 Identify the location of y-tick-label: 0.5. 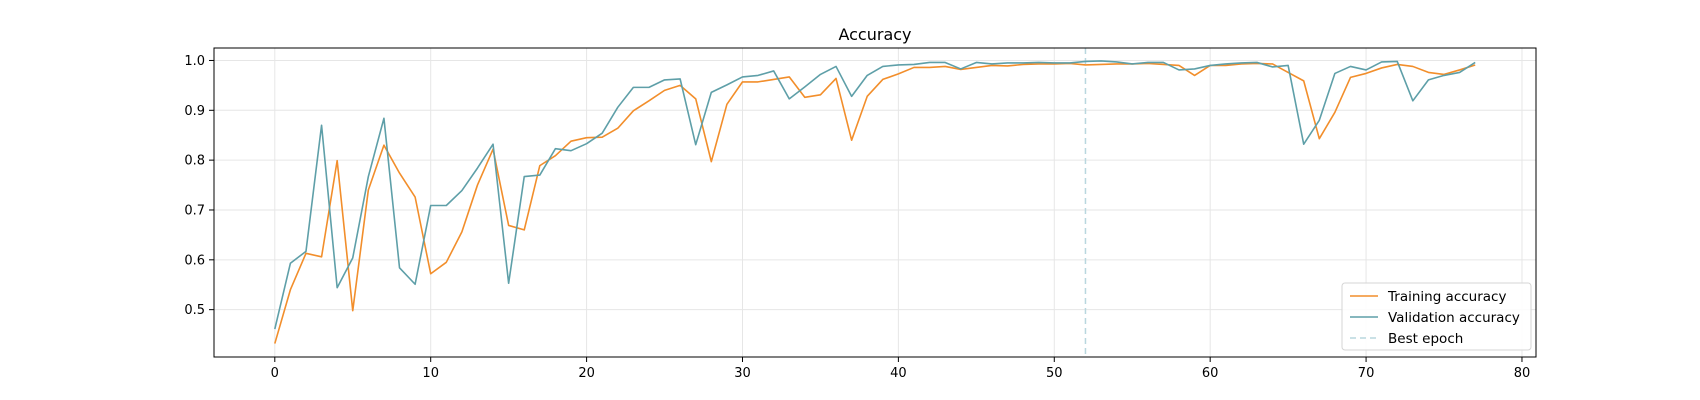
(194, 310).